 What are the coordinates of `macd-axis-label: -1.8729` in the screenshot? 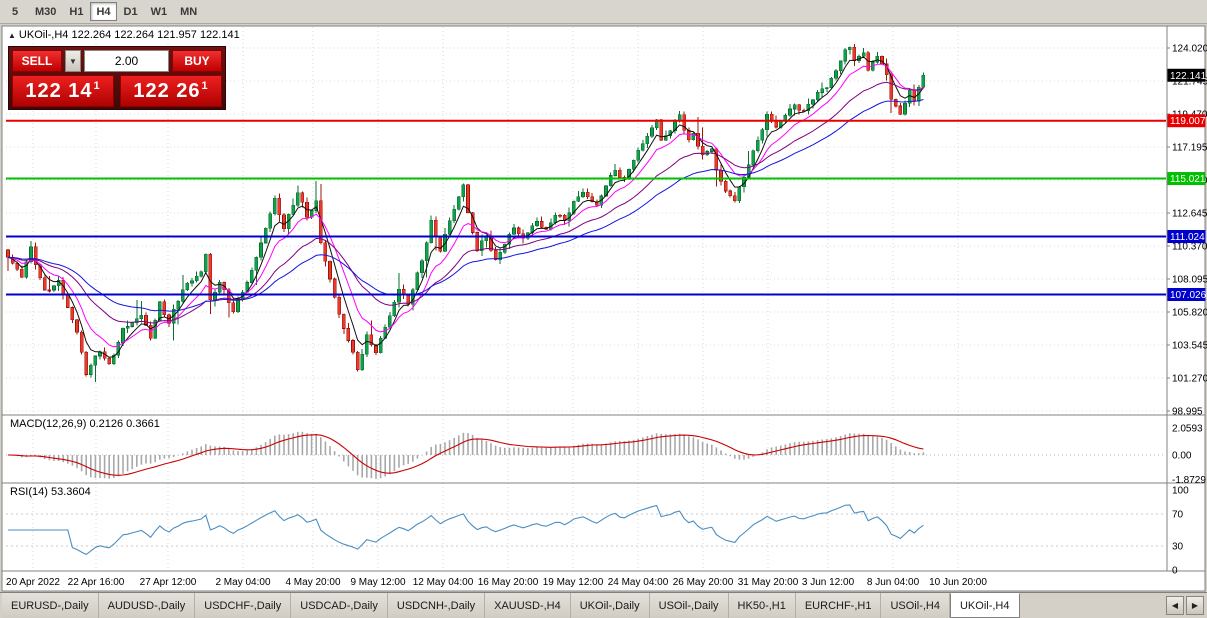 It's located at (1189, 480).